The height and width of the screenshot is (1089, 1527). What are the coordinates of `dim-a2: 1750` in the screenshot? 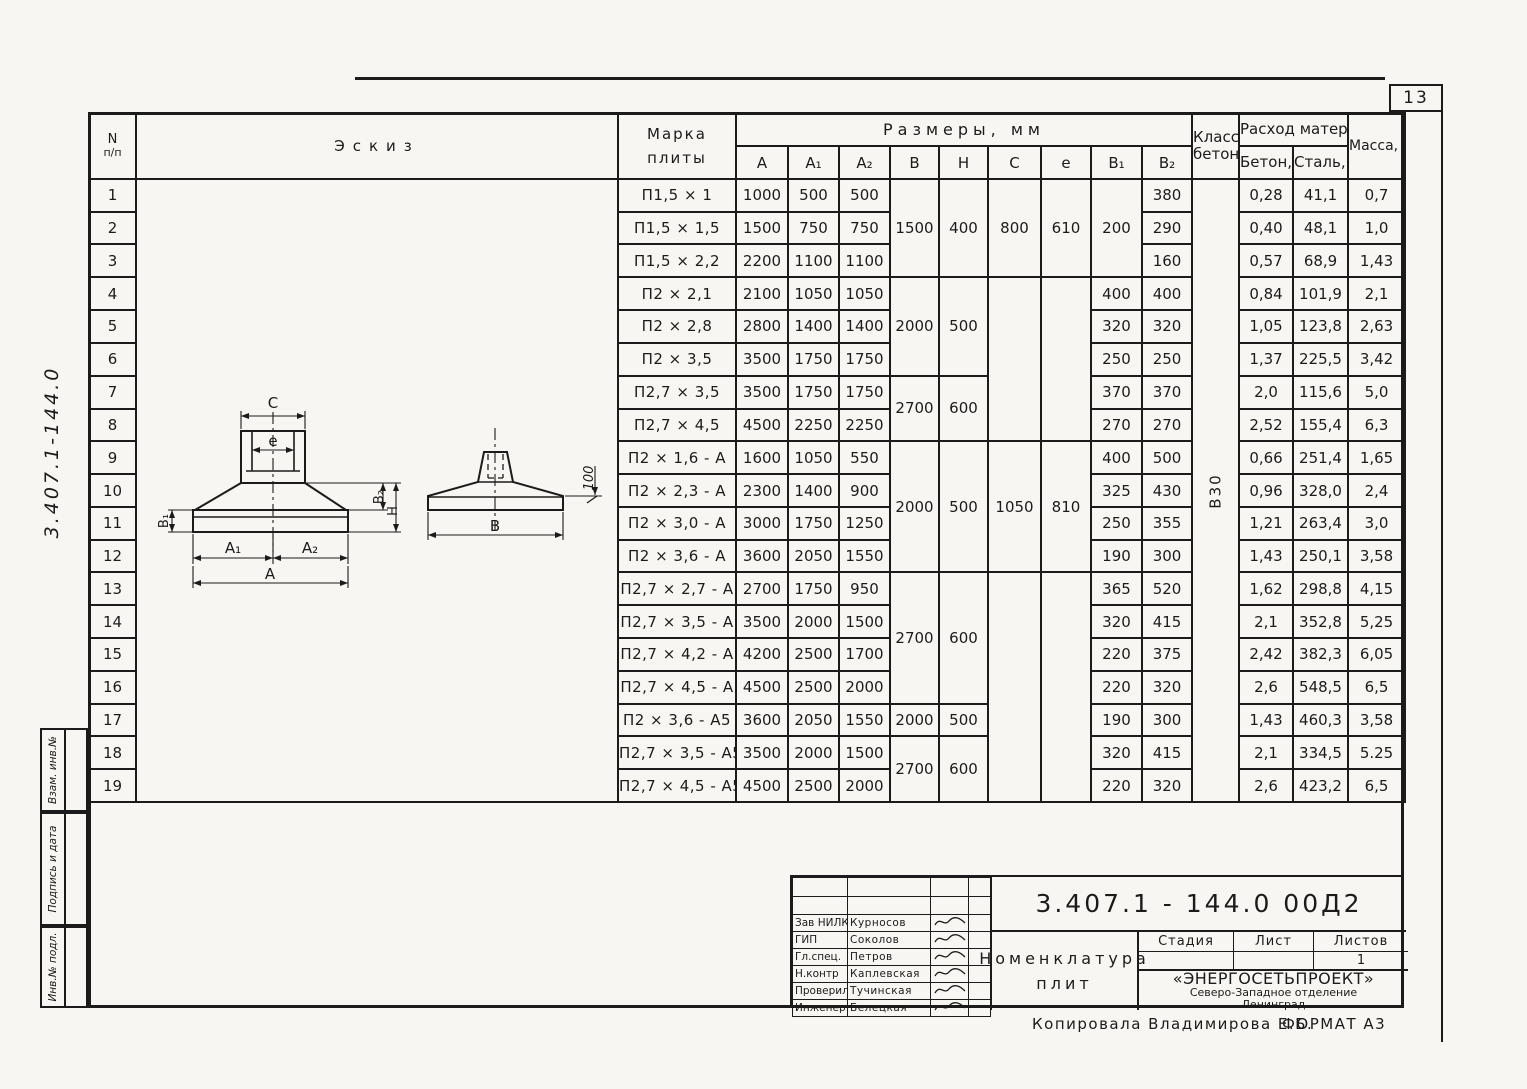 It's located at (864, 392).